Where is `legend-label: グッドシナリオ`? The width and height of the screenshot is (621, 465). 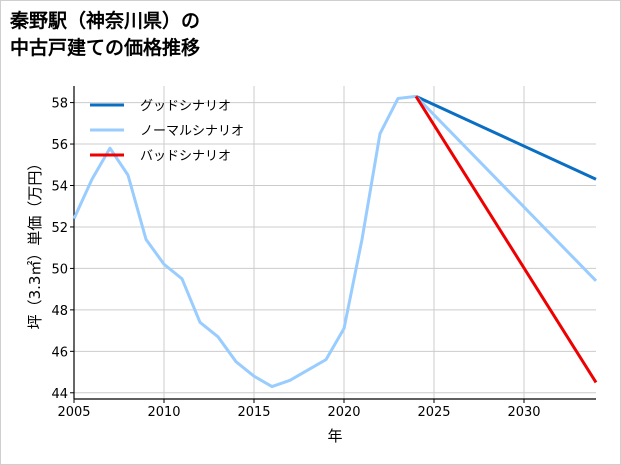 legend-label: グッドシナリオ is located at coordinates (185, 106).